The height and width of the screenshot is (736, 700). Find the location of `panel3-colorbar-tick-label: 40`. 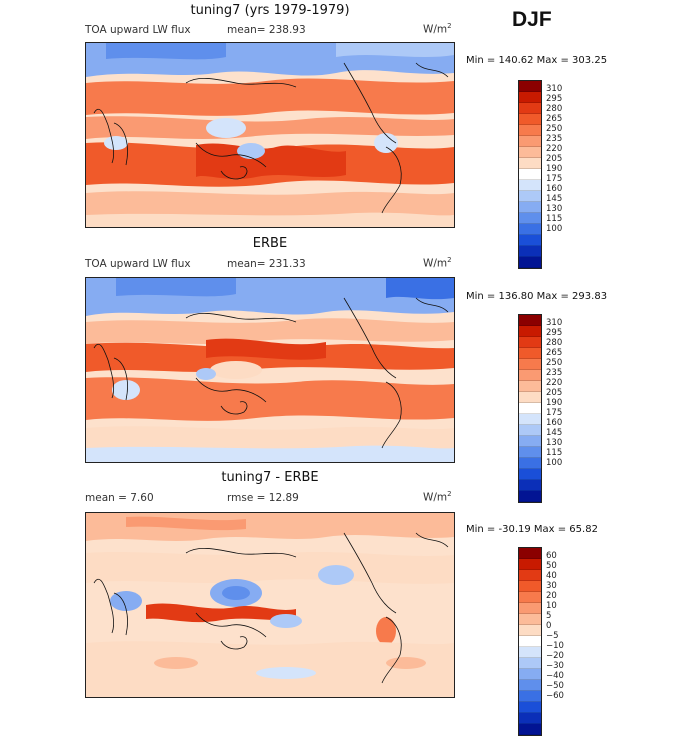

panel3-colorbar-tick-label: 40 is located at coordinates (551, 576).